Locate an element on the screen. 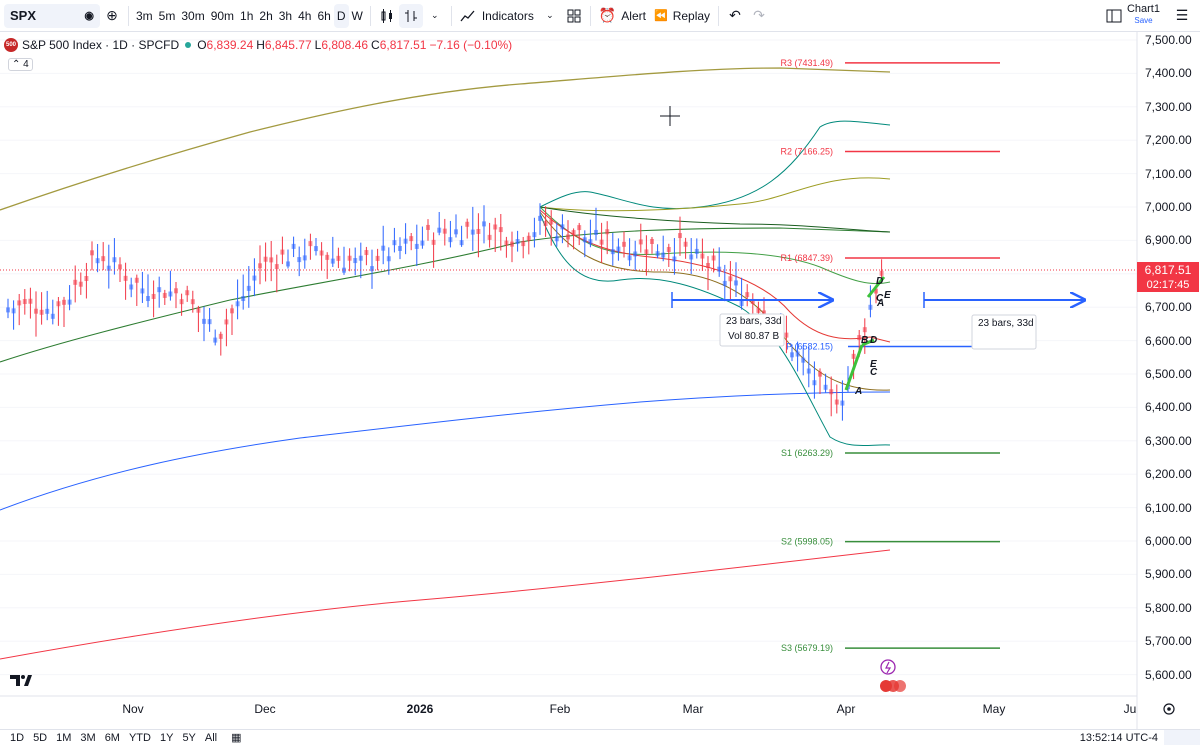 Image resolution: width=1200 pixels, height=745 pixels. bars-chart-type-icon is located at coordinates (410, 15).